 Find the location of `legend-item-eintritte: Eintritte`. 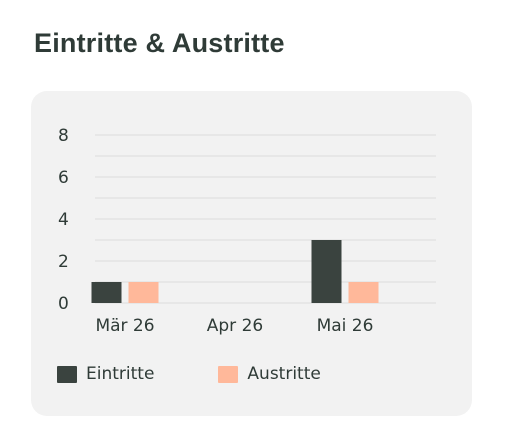

legend-item-eintritte: Eintritte is located at coordinates (105, 374).